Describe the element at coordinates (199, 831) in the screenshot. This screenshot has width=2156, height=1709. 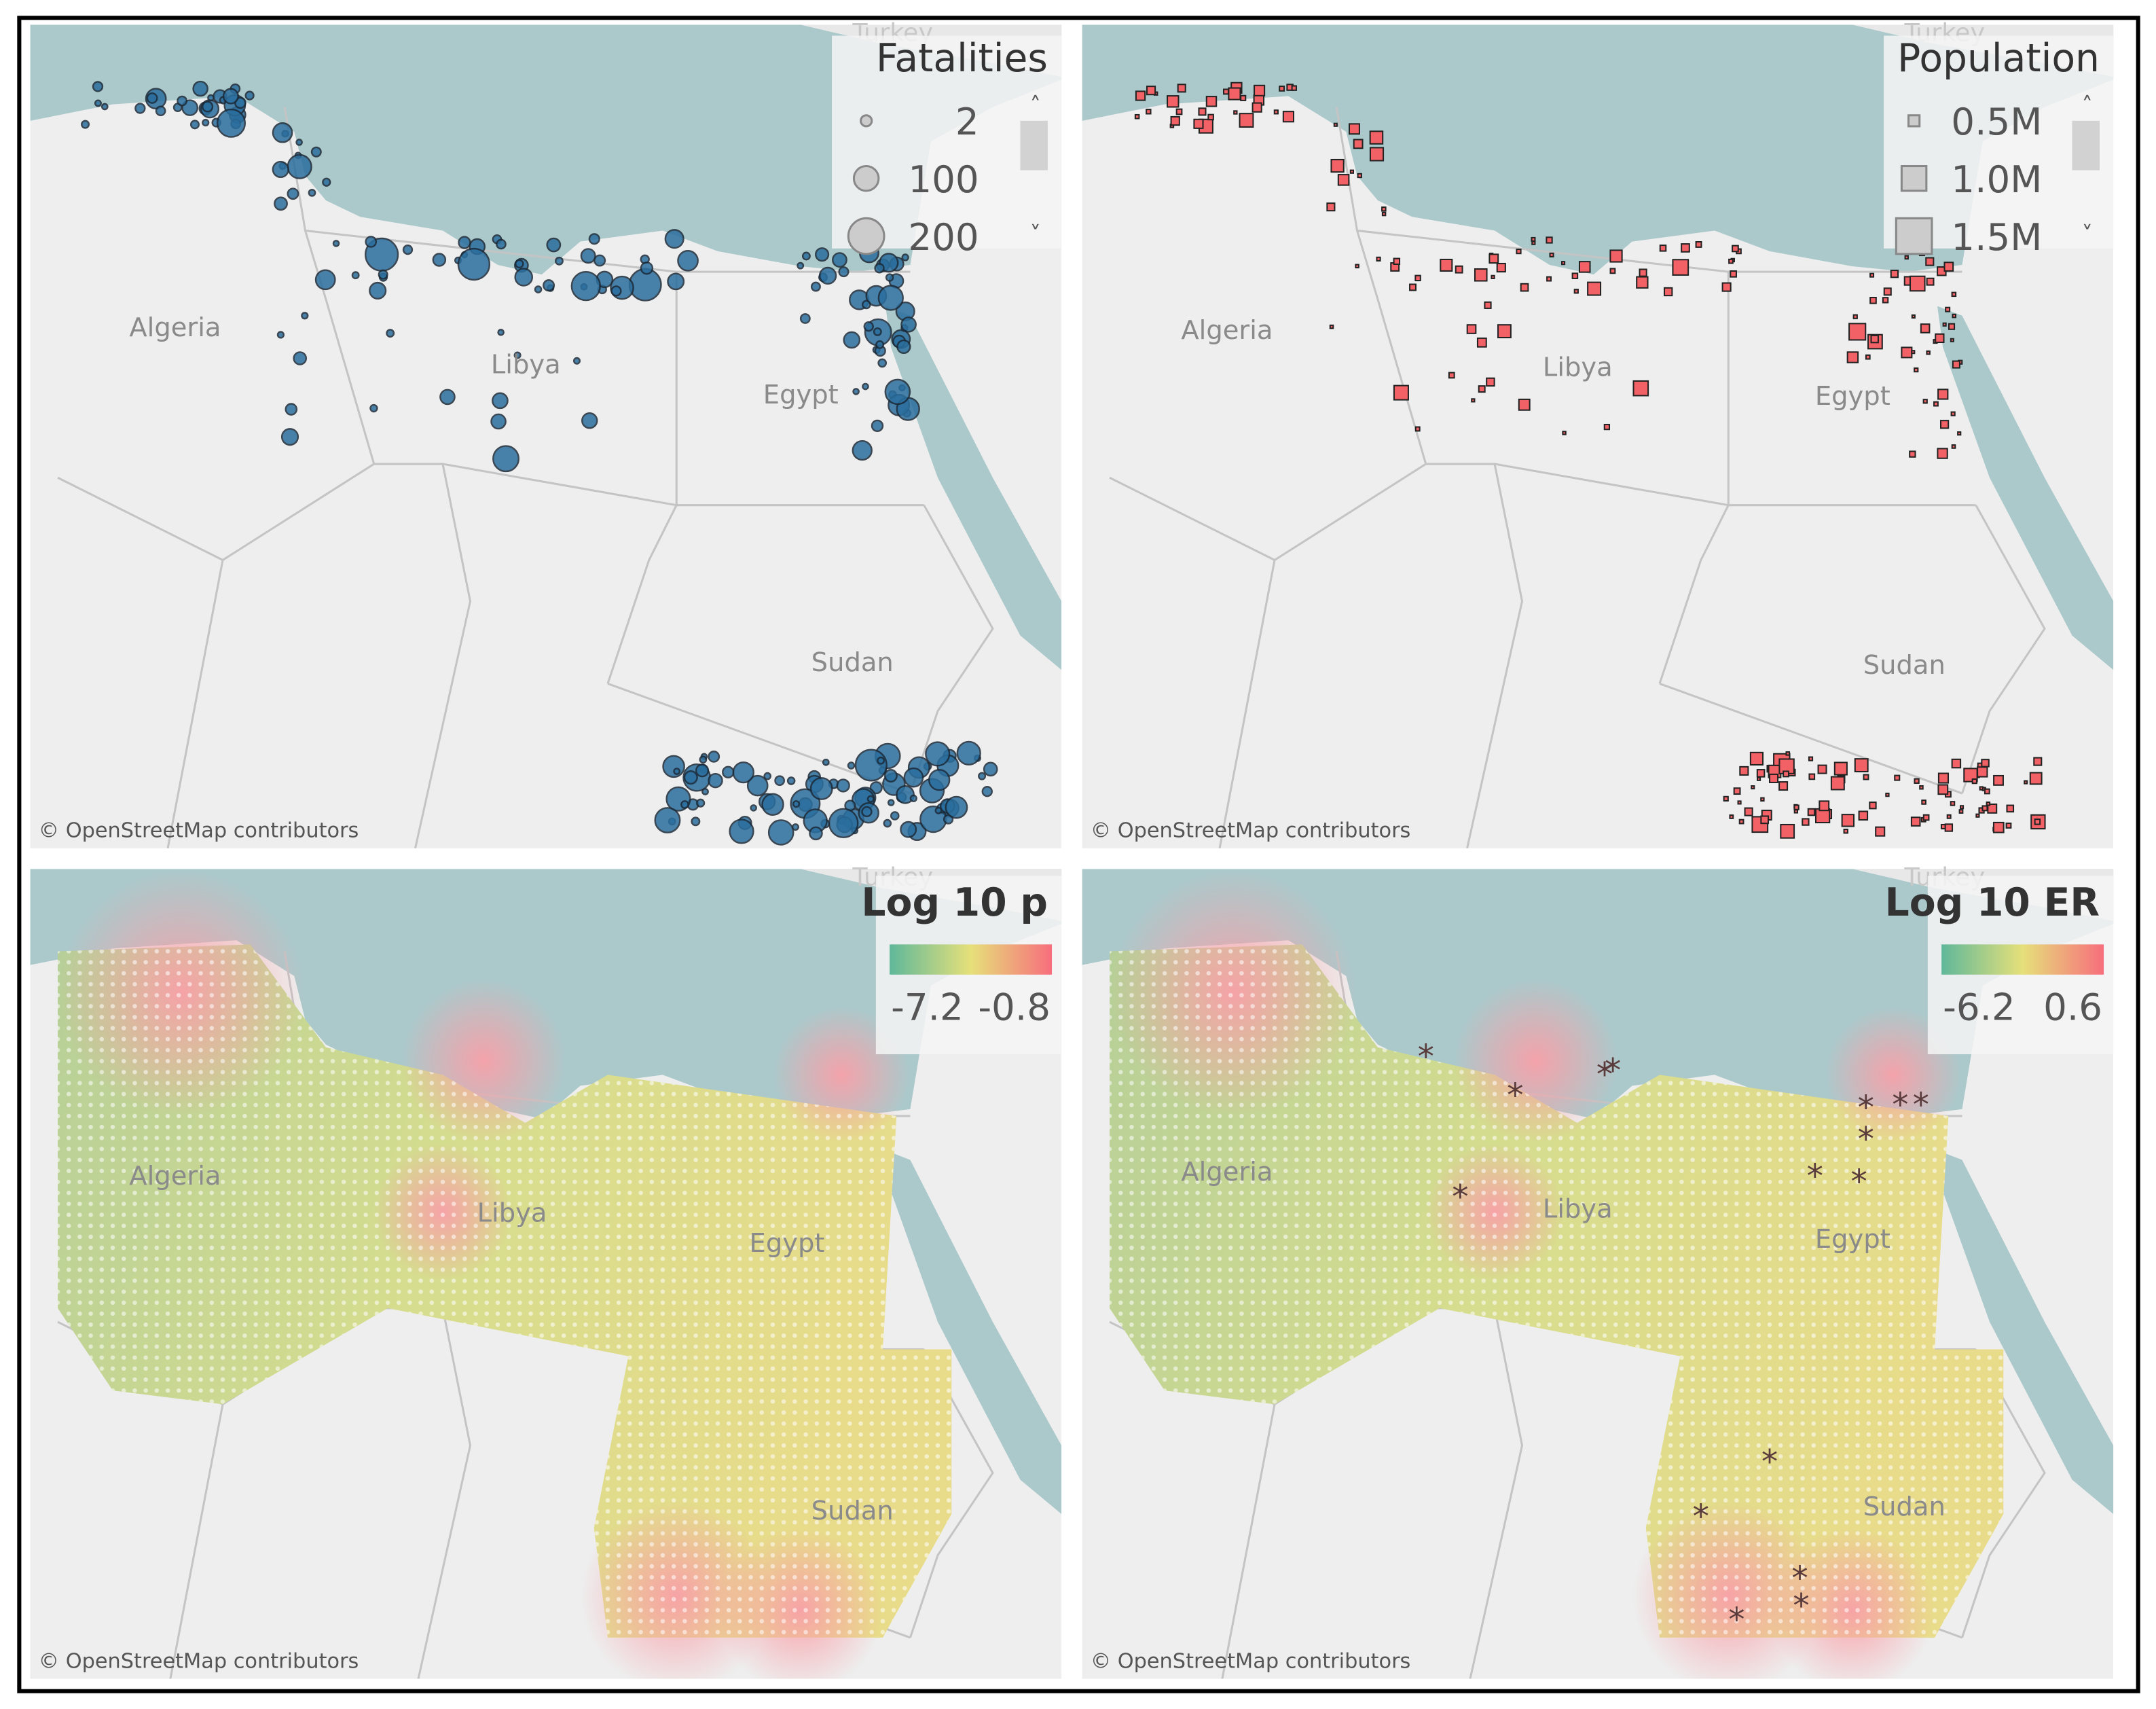
I see `attribution: © OpenStreetMap contributors` at that location.